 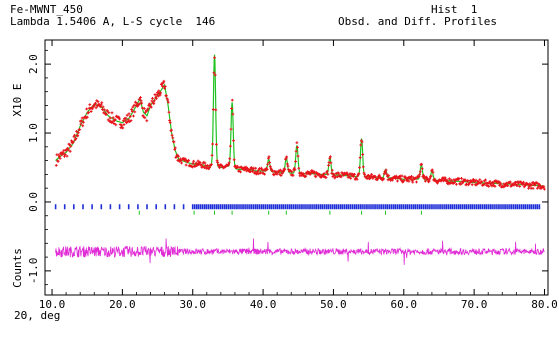 What do you see at coordinates (122, 304) in the screenshot?
I see `x-tick-label: 20.0` at bounding box center [122, 304].